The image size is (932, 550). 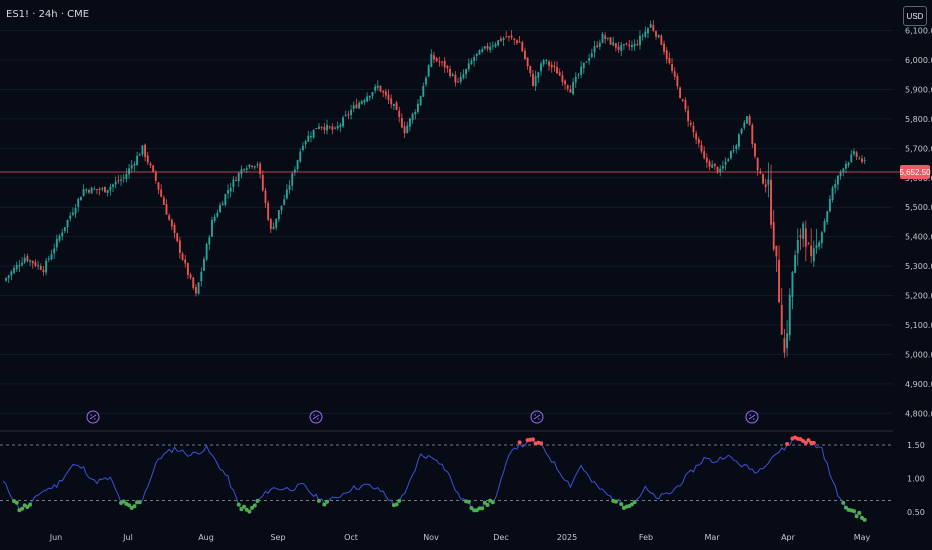 What do you see at coordinates (500, 537) in the screenshot?
I see `time-tick-label: Dec` at bounding box center [500, 537].